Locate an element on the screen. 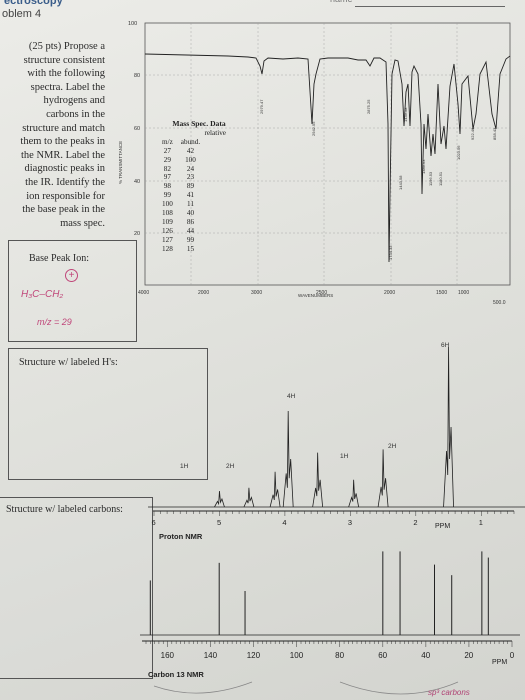 The height and width of the screenshot is (700, 525). cnmr-tick-label: 120 is located at coordinates (254, 655).